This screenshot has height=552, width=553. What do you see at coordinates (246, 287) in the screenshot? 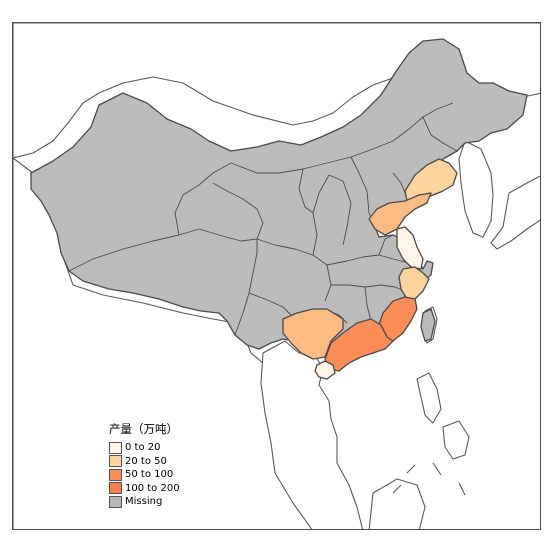
I see `border-tibet-sichuan` at bounding box center [246, 287].